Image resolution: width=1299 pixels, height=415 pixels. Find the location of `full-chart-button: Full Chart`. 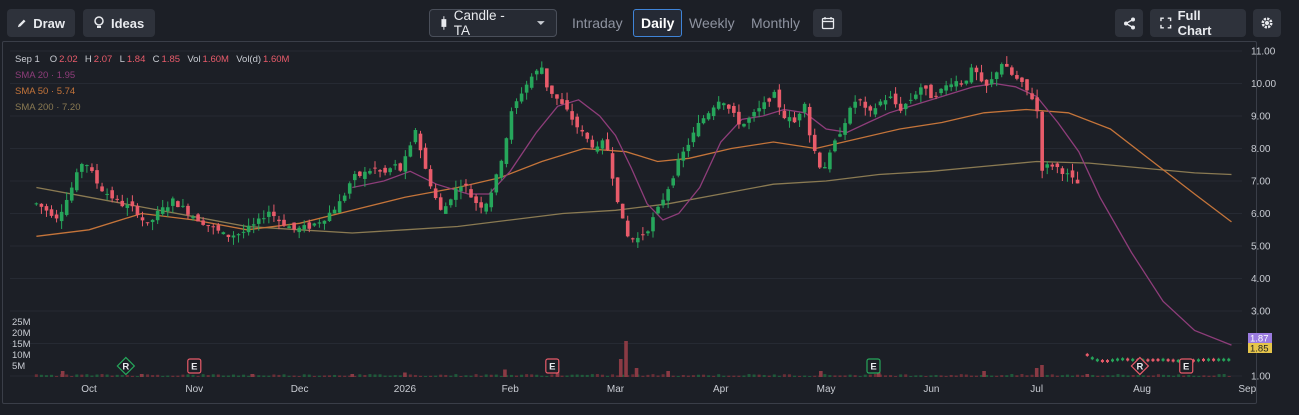

full-chart-button: Full Chart is located at coordinates (1198, 23).